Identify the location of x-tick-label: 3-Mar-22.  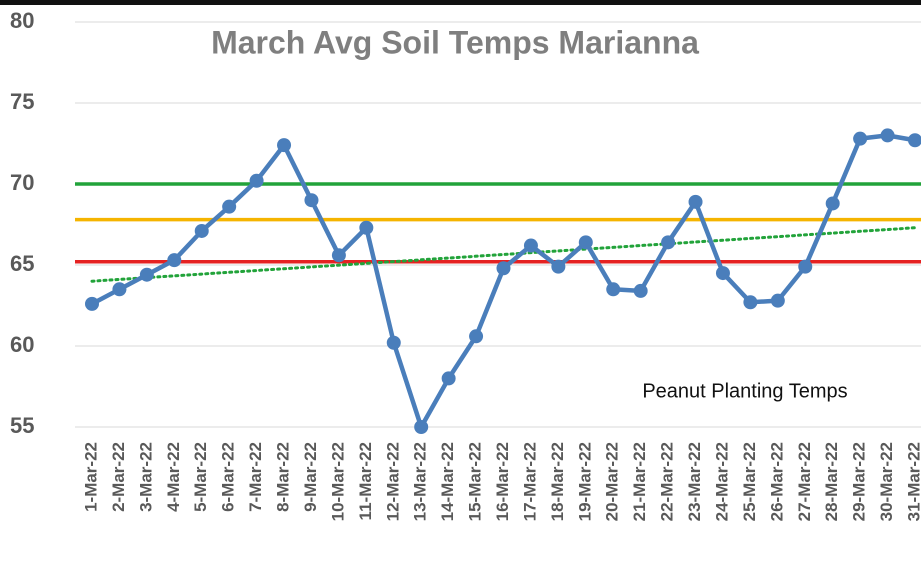
(145, 477).